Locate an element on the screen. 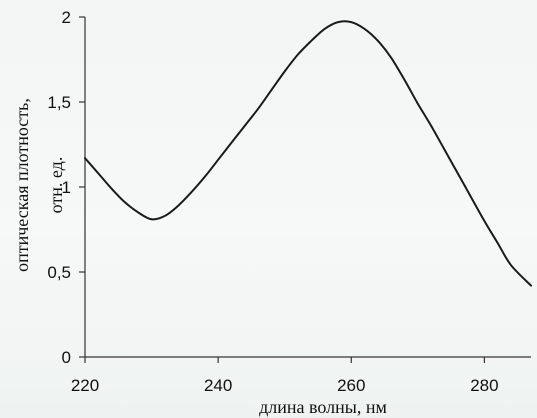 This screenshot has width=537, height=418. y-tick-label: 0 is located at coordinates (66, 357).